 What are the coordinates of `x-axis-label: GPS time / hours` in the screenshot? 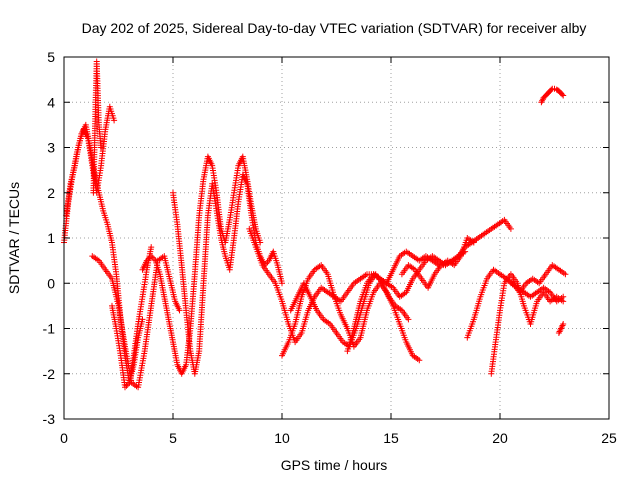 It's located at (334, 465).